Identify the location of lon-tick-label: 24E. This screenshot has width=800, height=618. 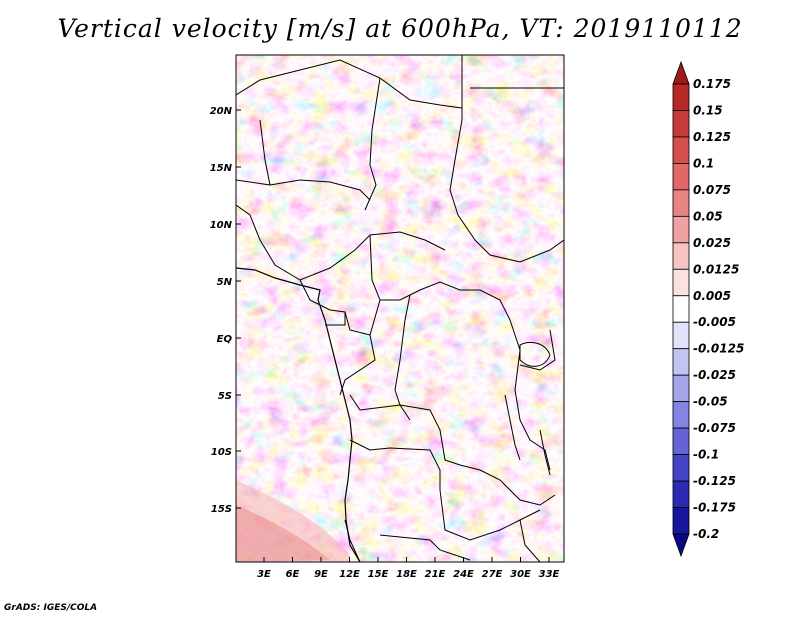
(463, 574).